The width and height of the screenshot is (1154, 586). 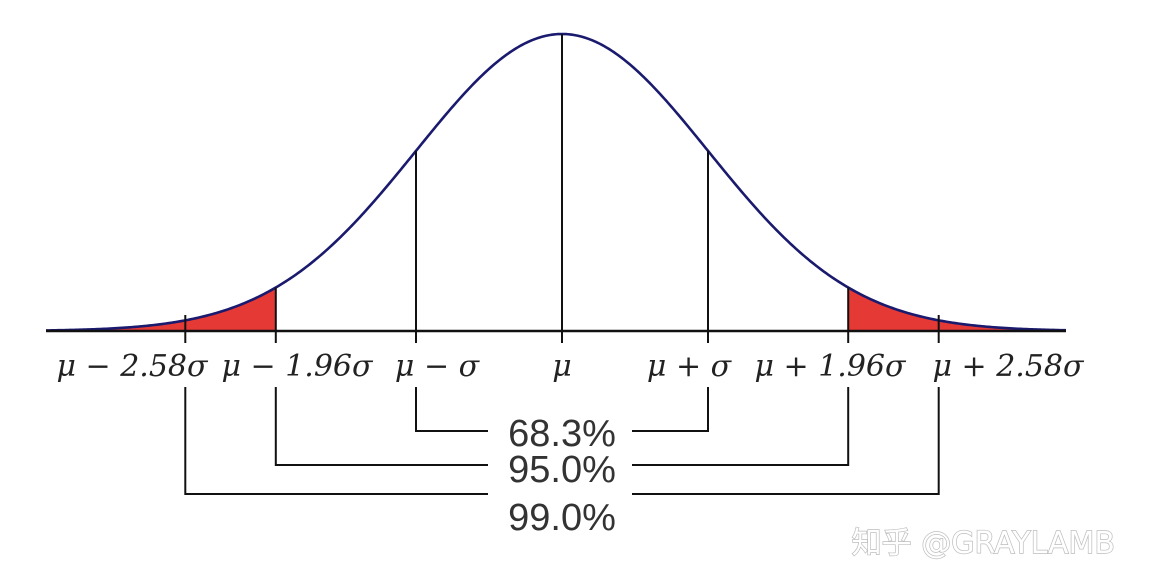 I want to click on label-mu-plus-2-58-sigma: μ + 2.58σ, so click(x=1009, y=366).